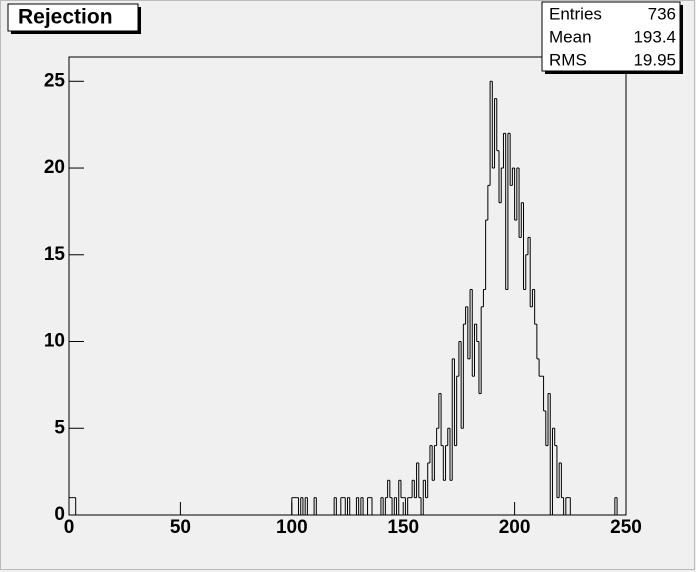 This screenshot has width=696, height=572. Describe the element at coordinates (54, 341) in the screenshot. I see `y-tick-label: 10` at that location.